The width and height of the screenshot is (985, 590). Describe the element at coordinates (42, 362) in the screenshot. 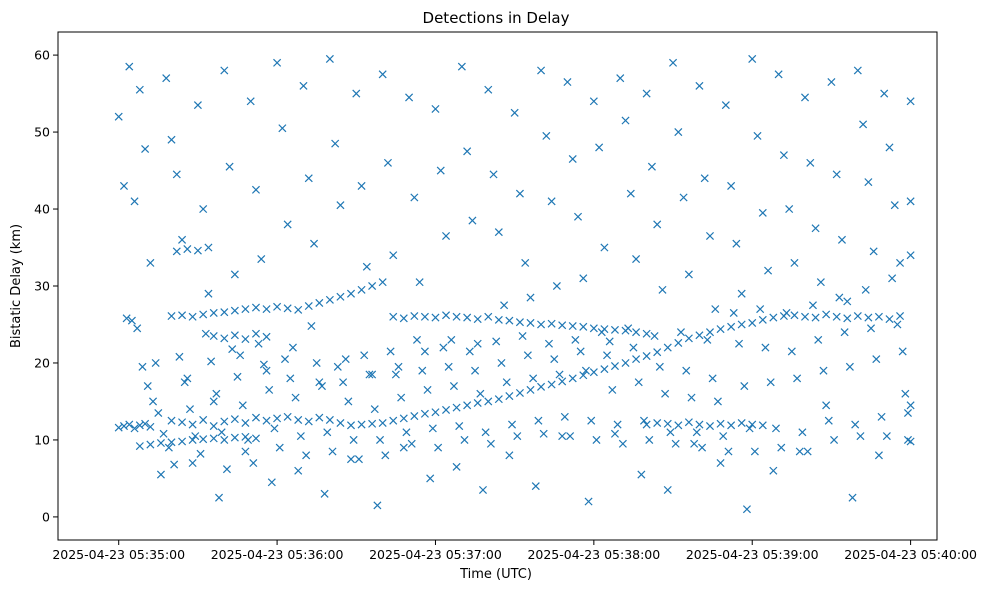

I see `y-tick-label: 20` at that location.